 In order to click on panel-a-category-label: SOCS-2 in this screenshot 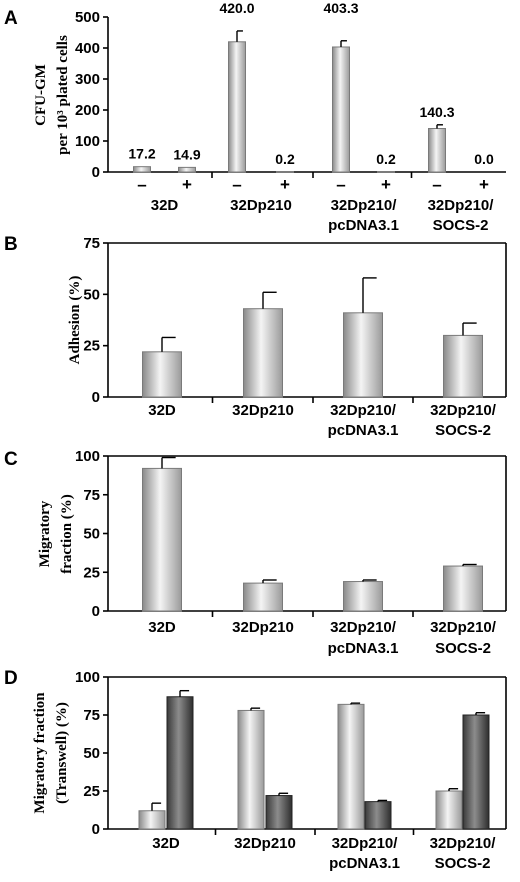, I will do `click(461, 225)`.